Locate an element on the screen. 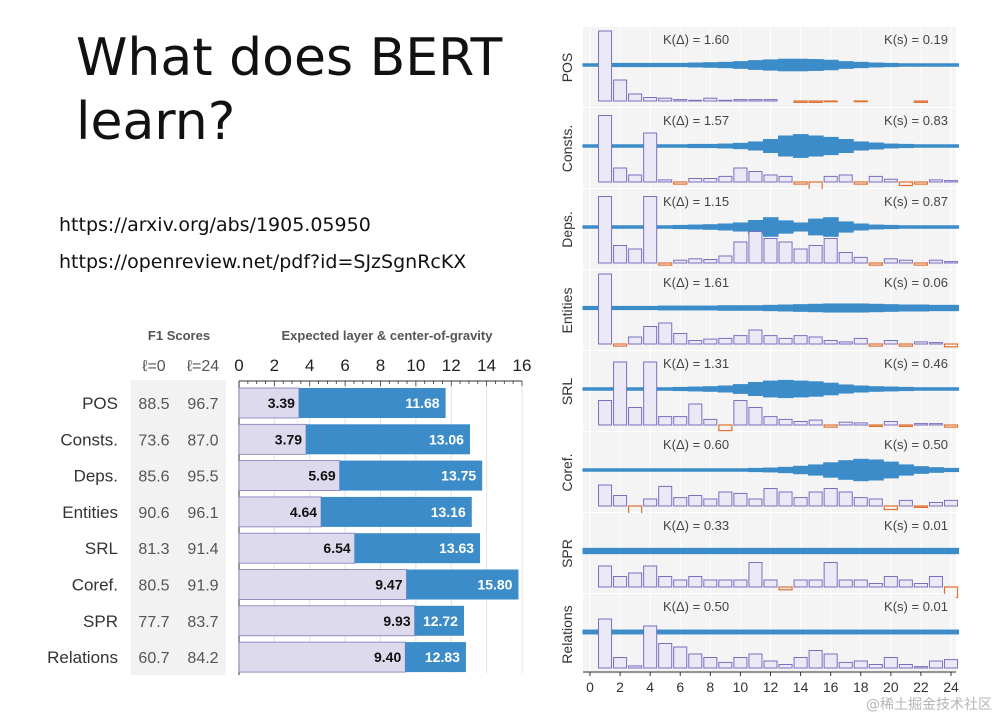  layer-x-tick-label: 0 is located at coordinates (238, 365).